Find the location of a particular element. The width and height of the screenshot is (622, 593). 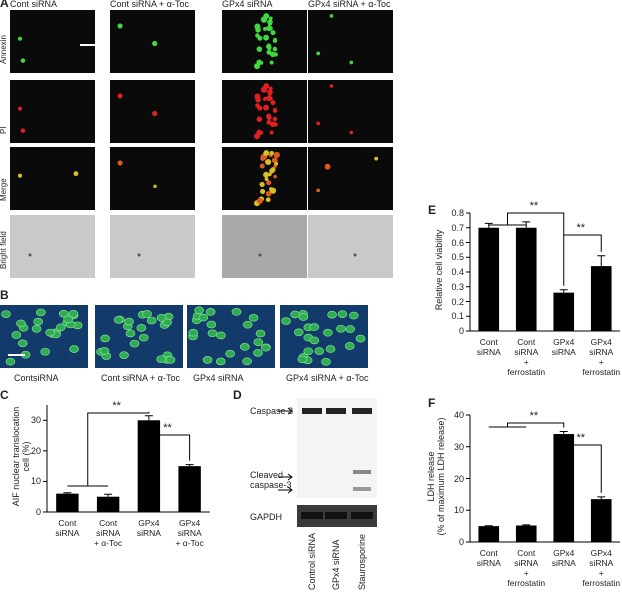

arrow is located at coordinates (285, 490).